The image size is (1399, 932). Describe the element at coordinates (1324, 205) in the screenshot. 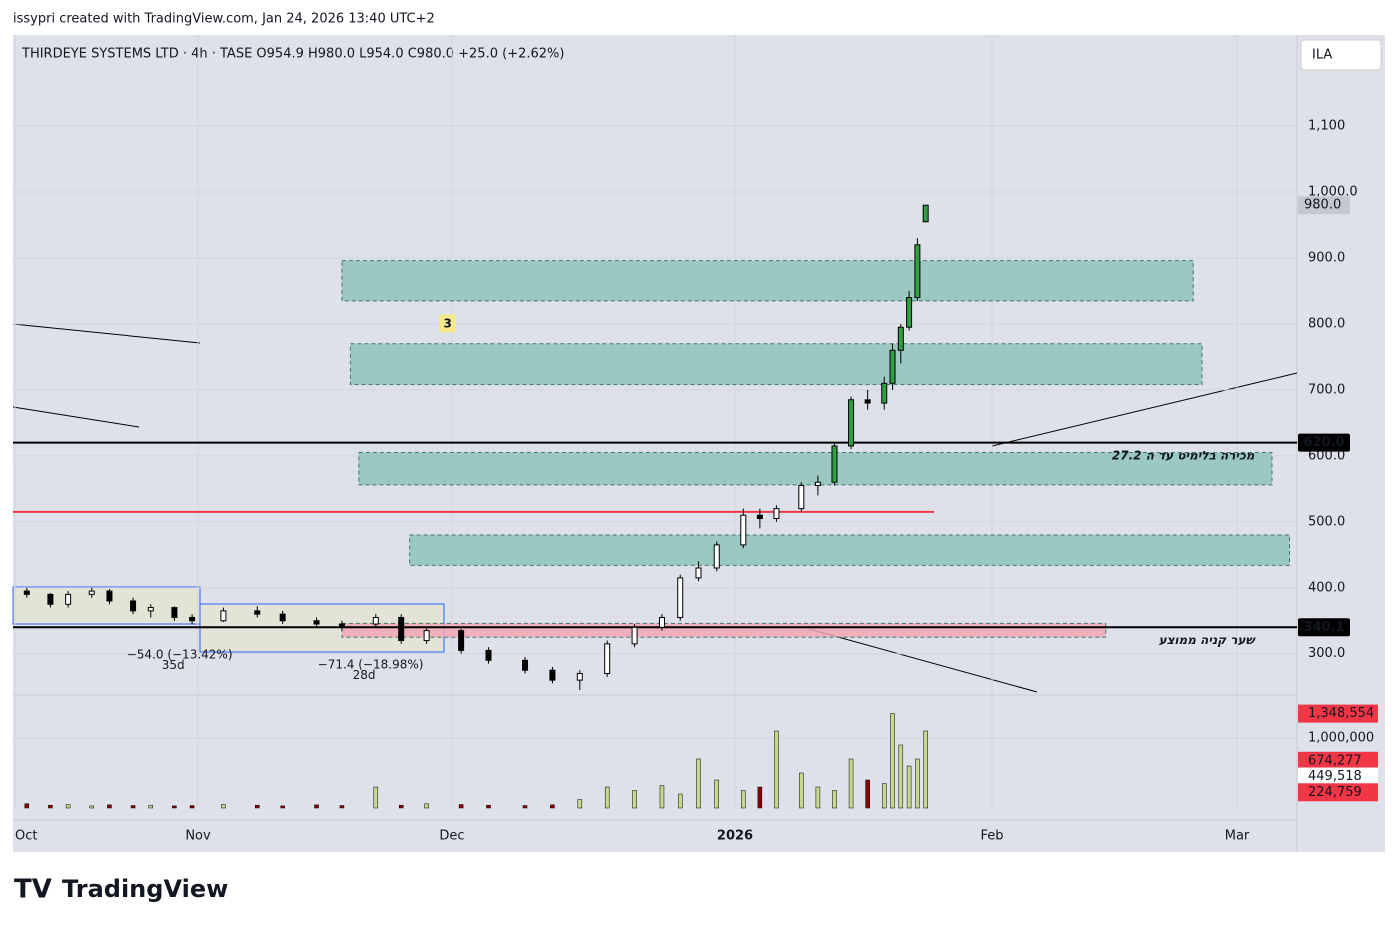

I see `last-price-tag` at that location.